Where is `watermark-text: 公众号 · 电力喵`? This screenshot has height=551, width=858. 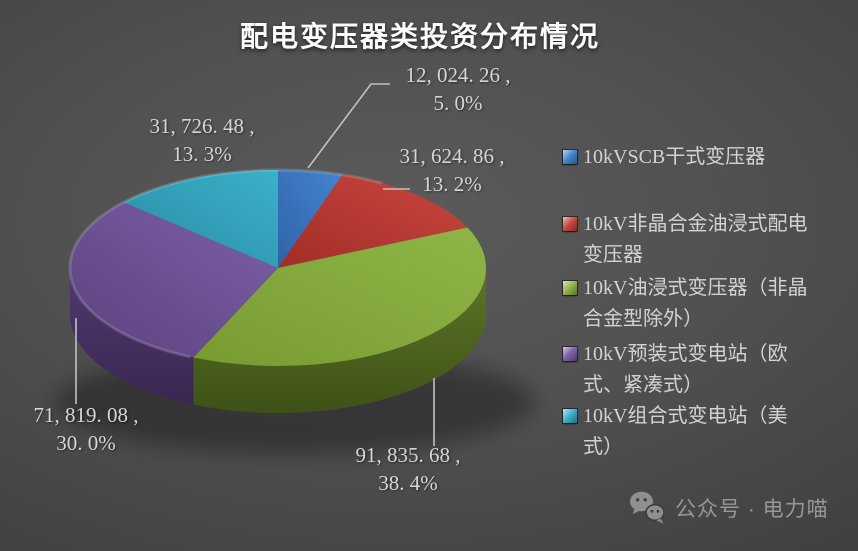
watermark-text: 公众号 · 电力喵 is located at coordinates (752, 509).